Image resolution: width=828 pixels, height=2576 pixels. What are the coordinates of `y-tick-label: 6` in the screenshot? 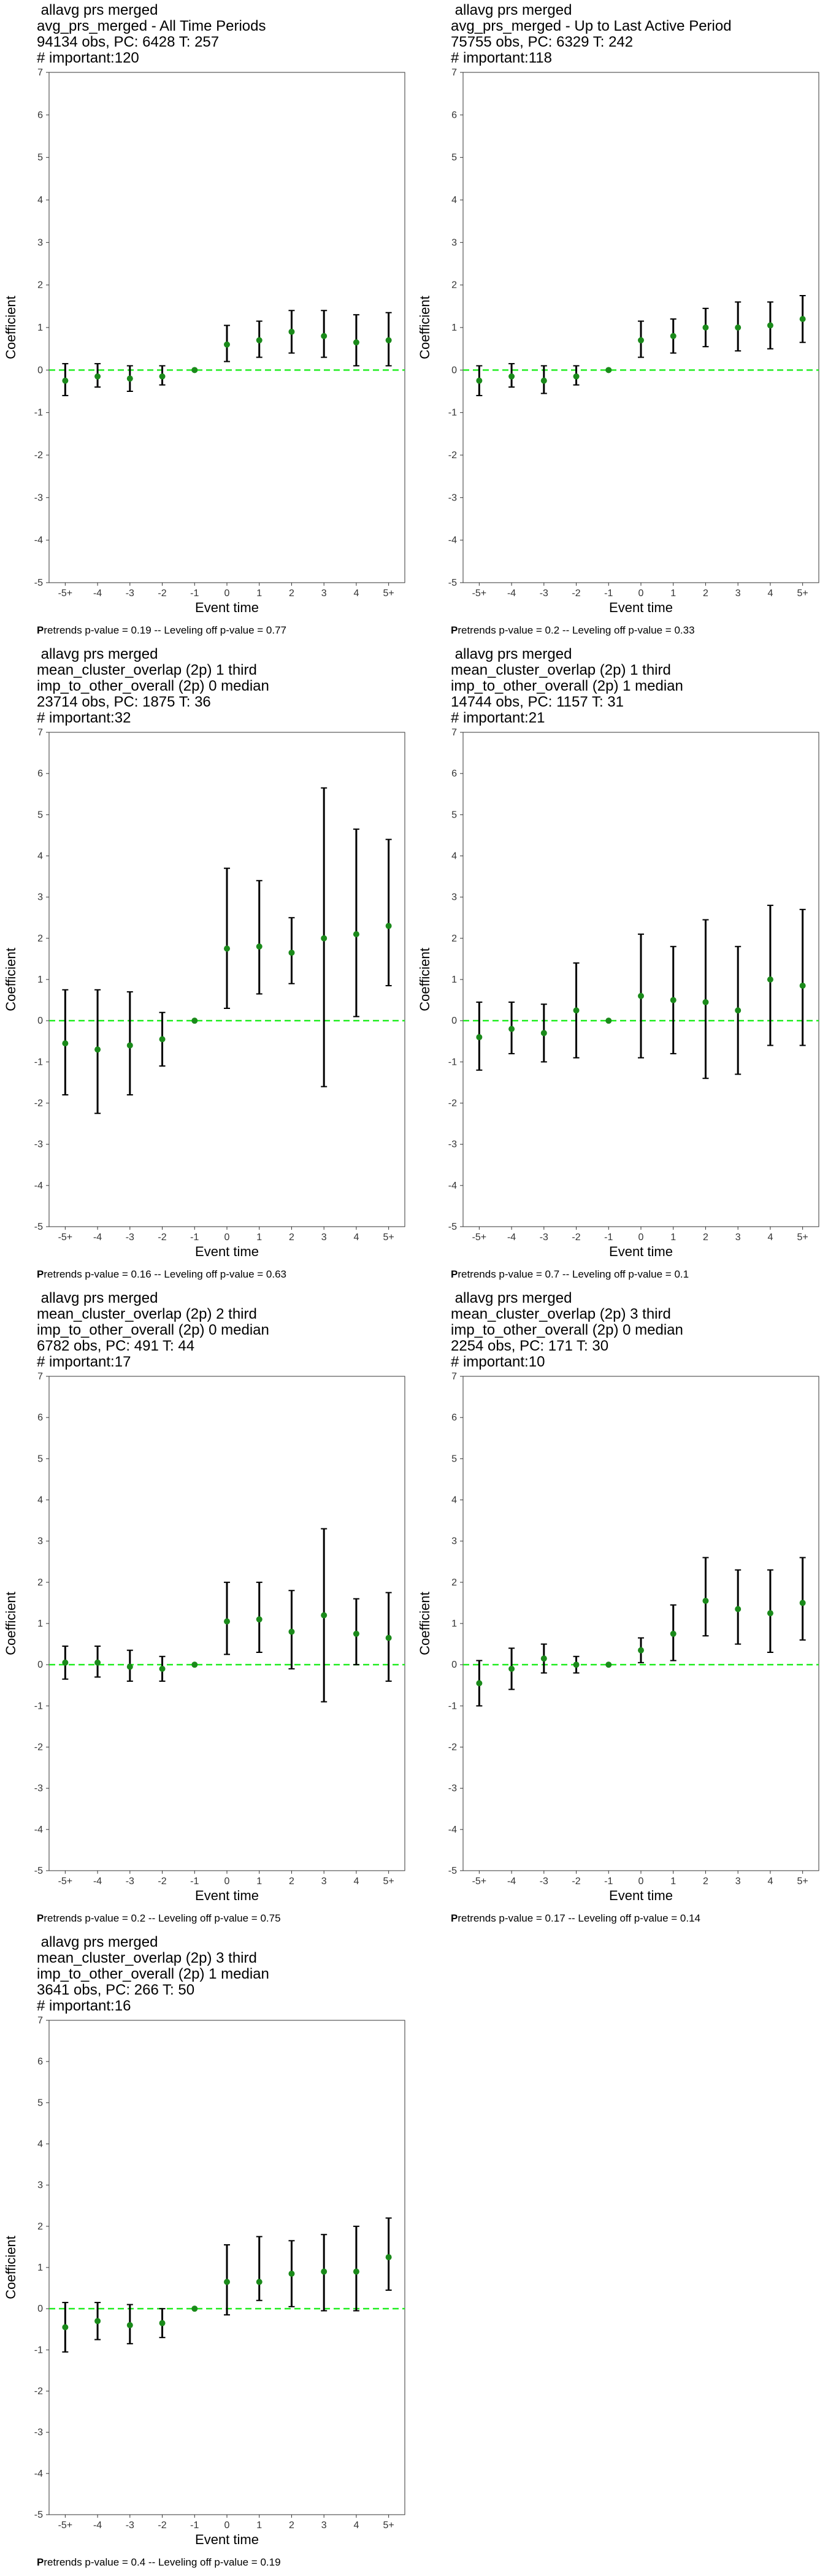 It's located at (454, 115).